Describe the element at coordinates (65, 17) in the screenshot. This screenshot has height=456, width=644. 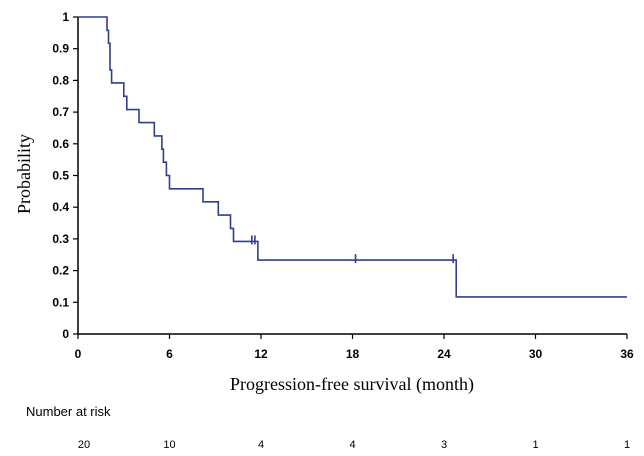
I see `y-tick-label: 1` at that location.